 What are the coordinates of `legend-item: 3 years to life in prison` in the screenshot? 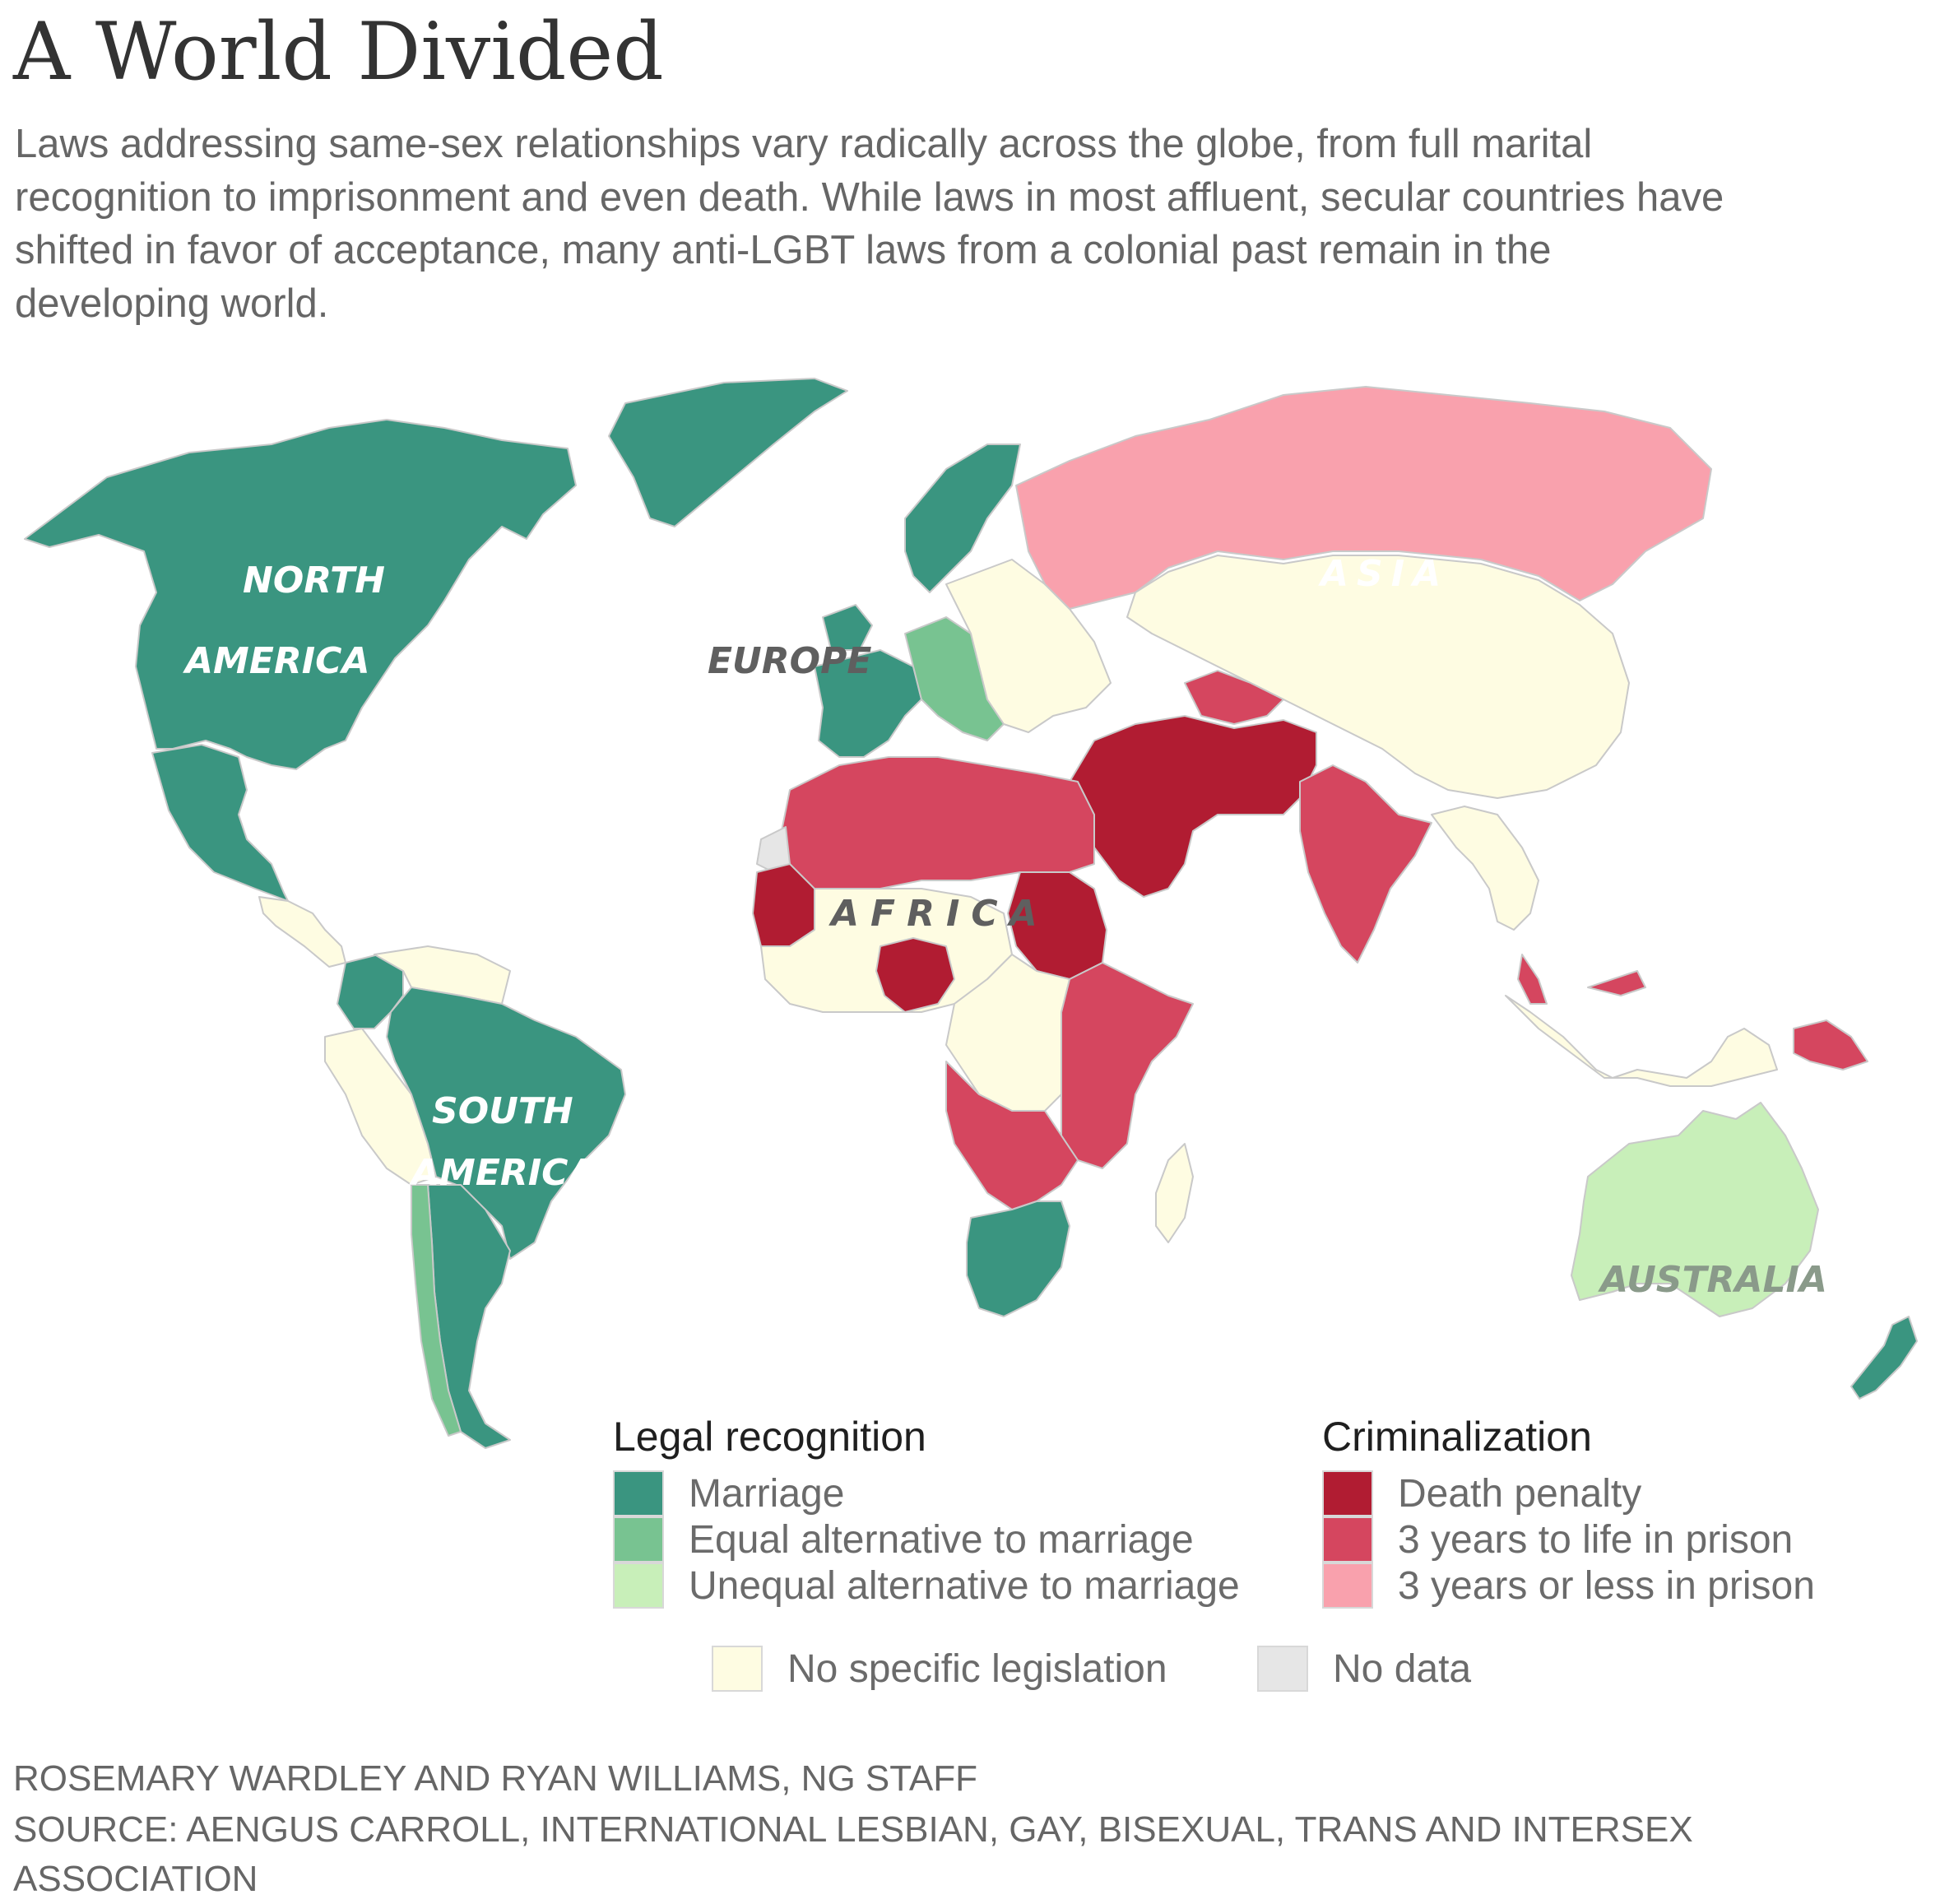 It's located at (1558, 1539).